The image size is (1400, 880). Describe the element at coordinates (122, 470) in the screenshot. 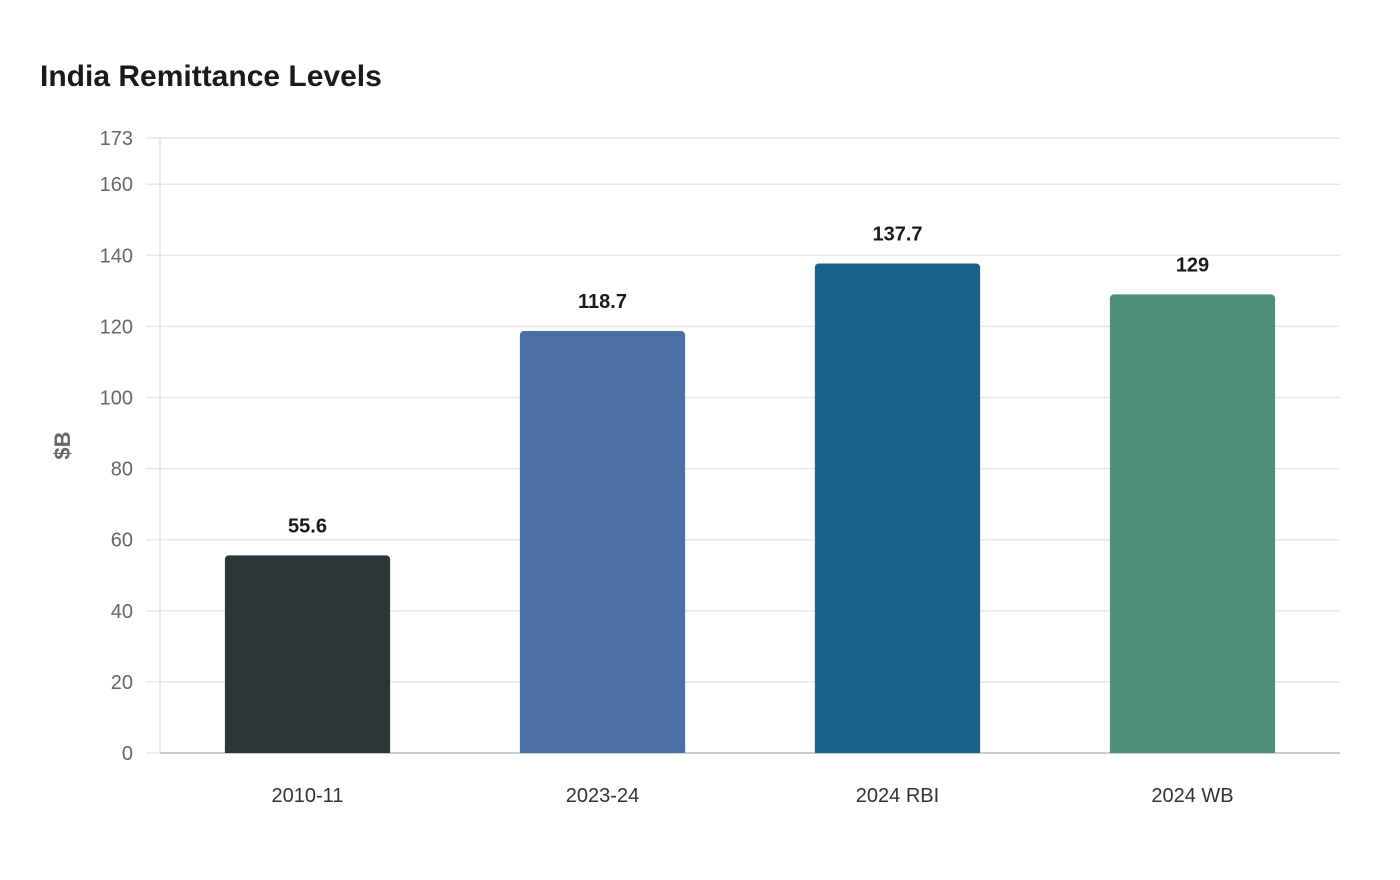

I see `y-tick-label: 80` at that location.